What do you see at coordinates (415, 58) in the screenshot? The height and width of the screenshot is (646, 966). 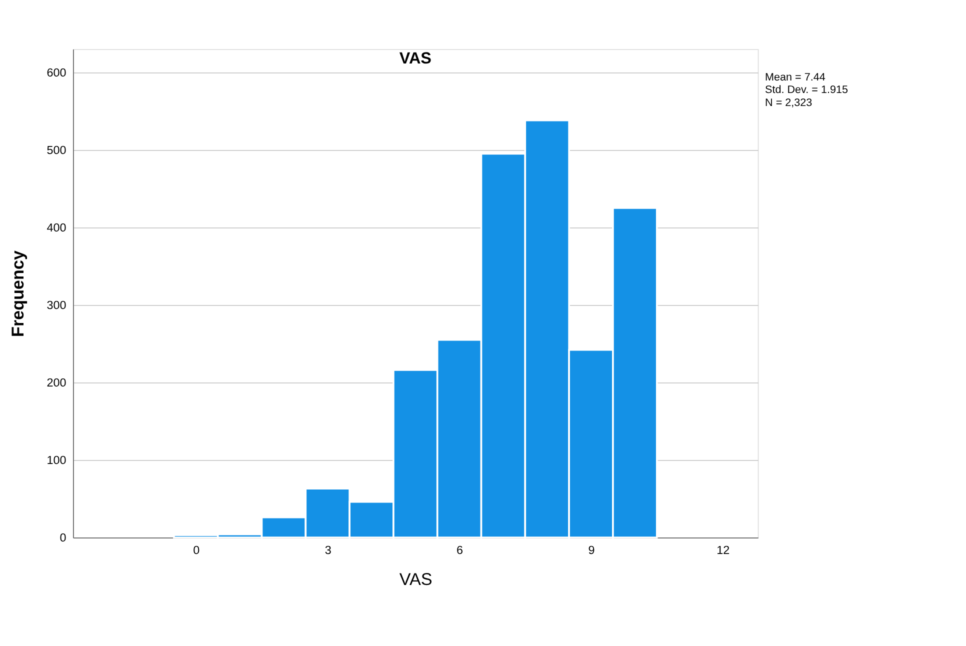 I see `chart-title: VAS` at bounding box center [415, 58].